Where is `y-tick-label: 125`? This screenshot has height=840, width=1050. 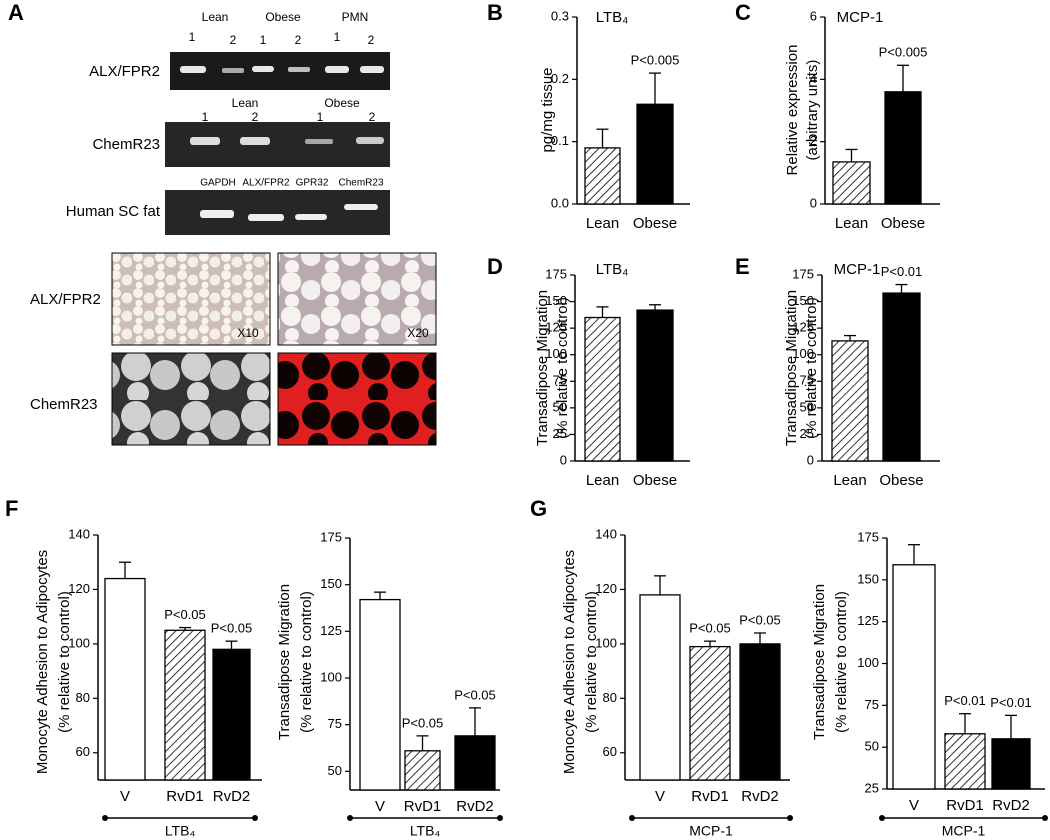 y-tick-label: 125 is located at coordinates (868, 620).